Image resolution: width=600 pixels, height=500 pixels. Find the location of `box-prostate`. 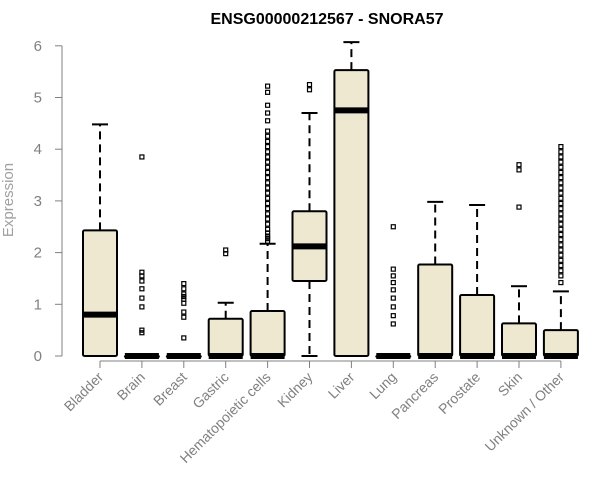

box-prostate is located at coordinates (477, 281).